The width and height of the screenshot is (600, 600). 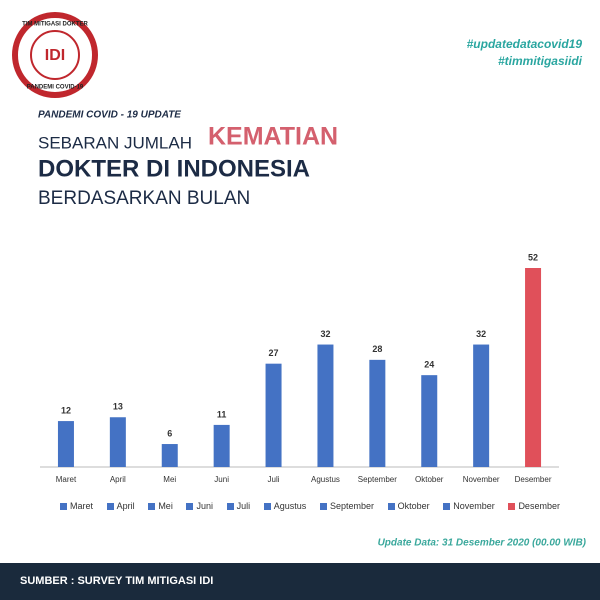 What do you see at coordinates (533, 257) in the screenshot?
I see `value-label: 52` at bounding box center [533, 257].